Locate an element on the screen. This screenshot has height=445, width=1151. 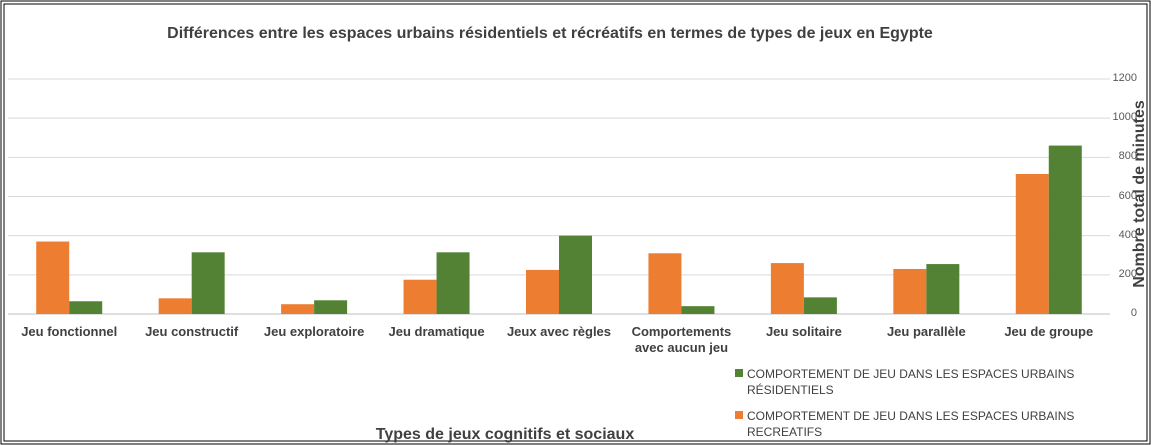
x-tick-label: Jeu solitaire is located at coordinates (803, 331).